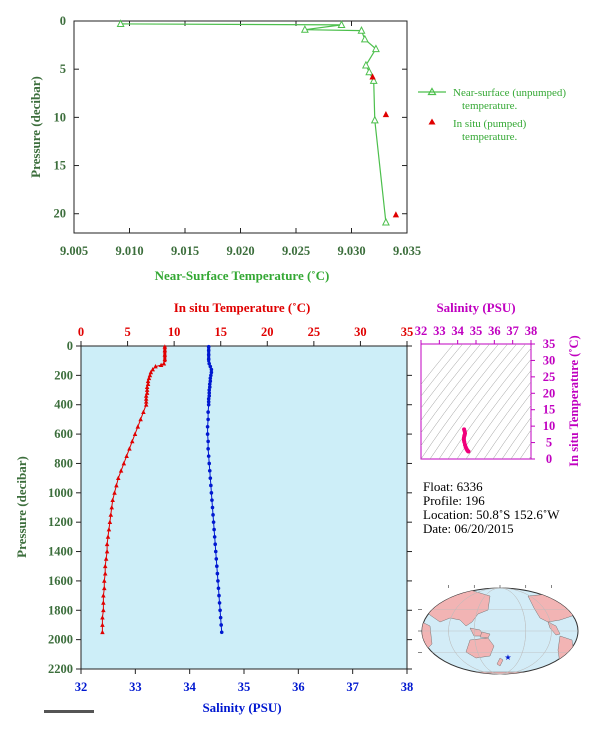  What do you see at coordinates (509, 93) in the screenshot?
I see `legend-label-near-surface: Near-surface (unpumped)` at bounding box center [509, 93].